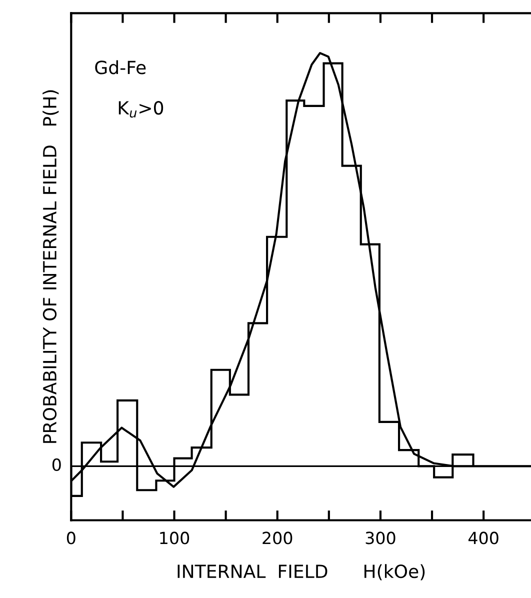 This screenshot has height=598, width=531. Describe the element at coordinates (141, 109) in the screenshot. I see `annotation: K$_{u}$>0` at that location.